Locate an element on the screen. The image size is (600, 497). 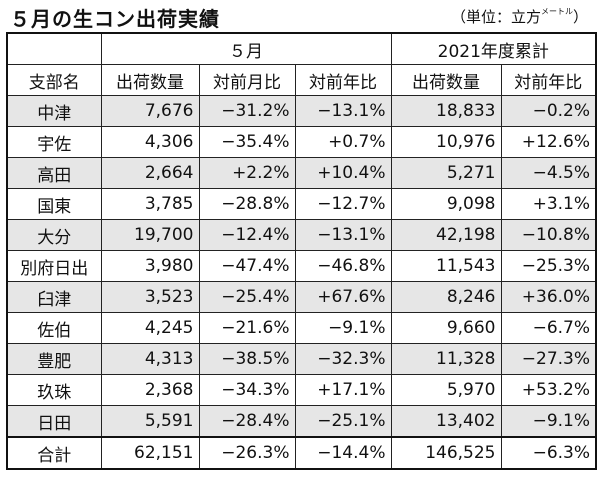
value-cell: 4,313 is located at coordinates (150, 359).